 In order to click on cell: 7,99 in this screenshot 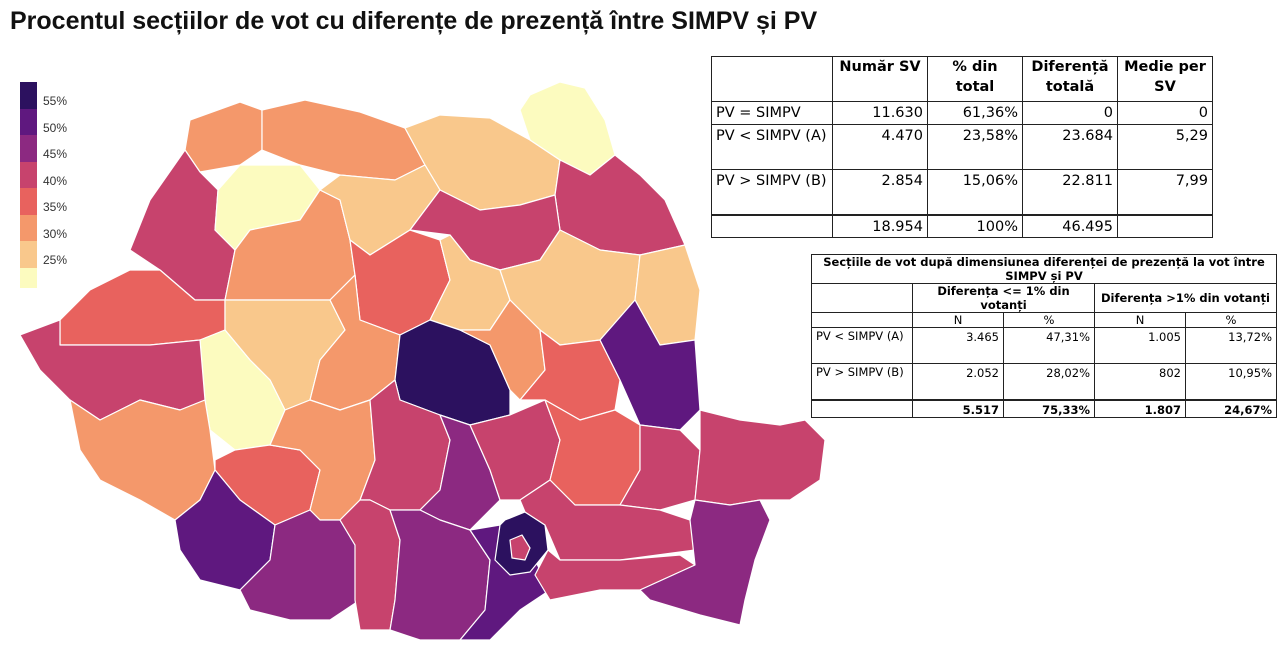, I will do `click(1165, 192)`.